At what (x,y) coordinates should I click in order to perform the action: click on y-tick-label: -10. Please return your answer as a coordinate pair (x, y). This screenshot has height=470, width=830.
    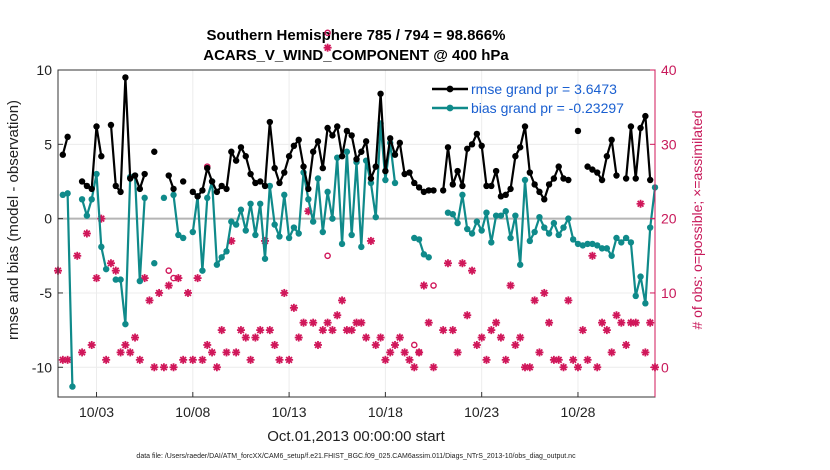
    Looking at the image, I should click on (42, 367).